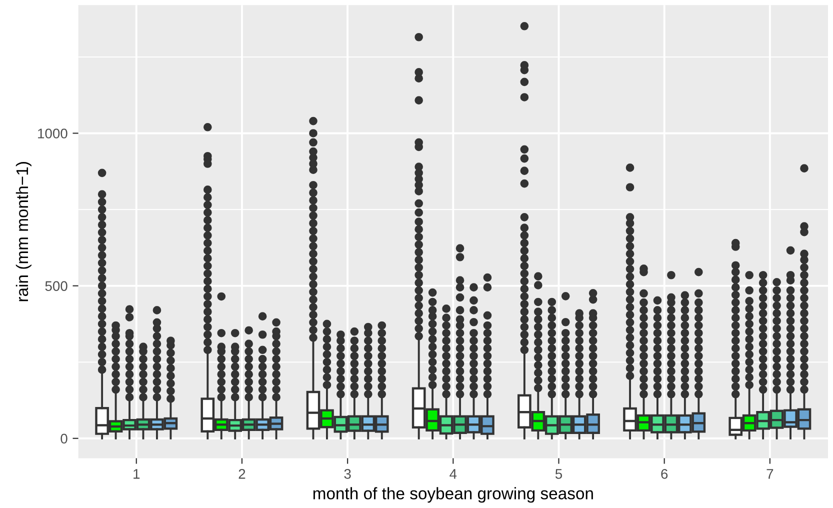 The height and width of the screenshot is (508, 833). I want to click on x-tick-label: 2, so click(242, 474).